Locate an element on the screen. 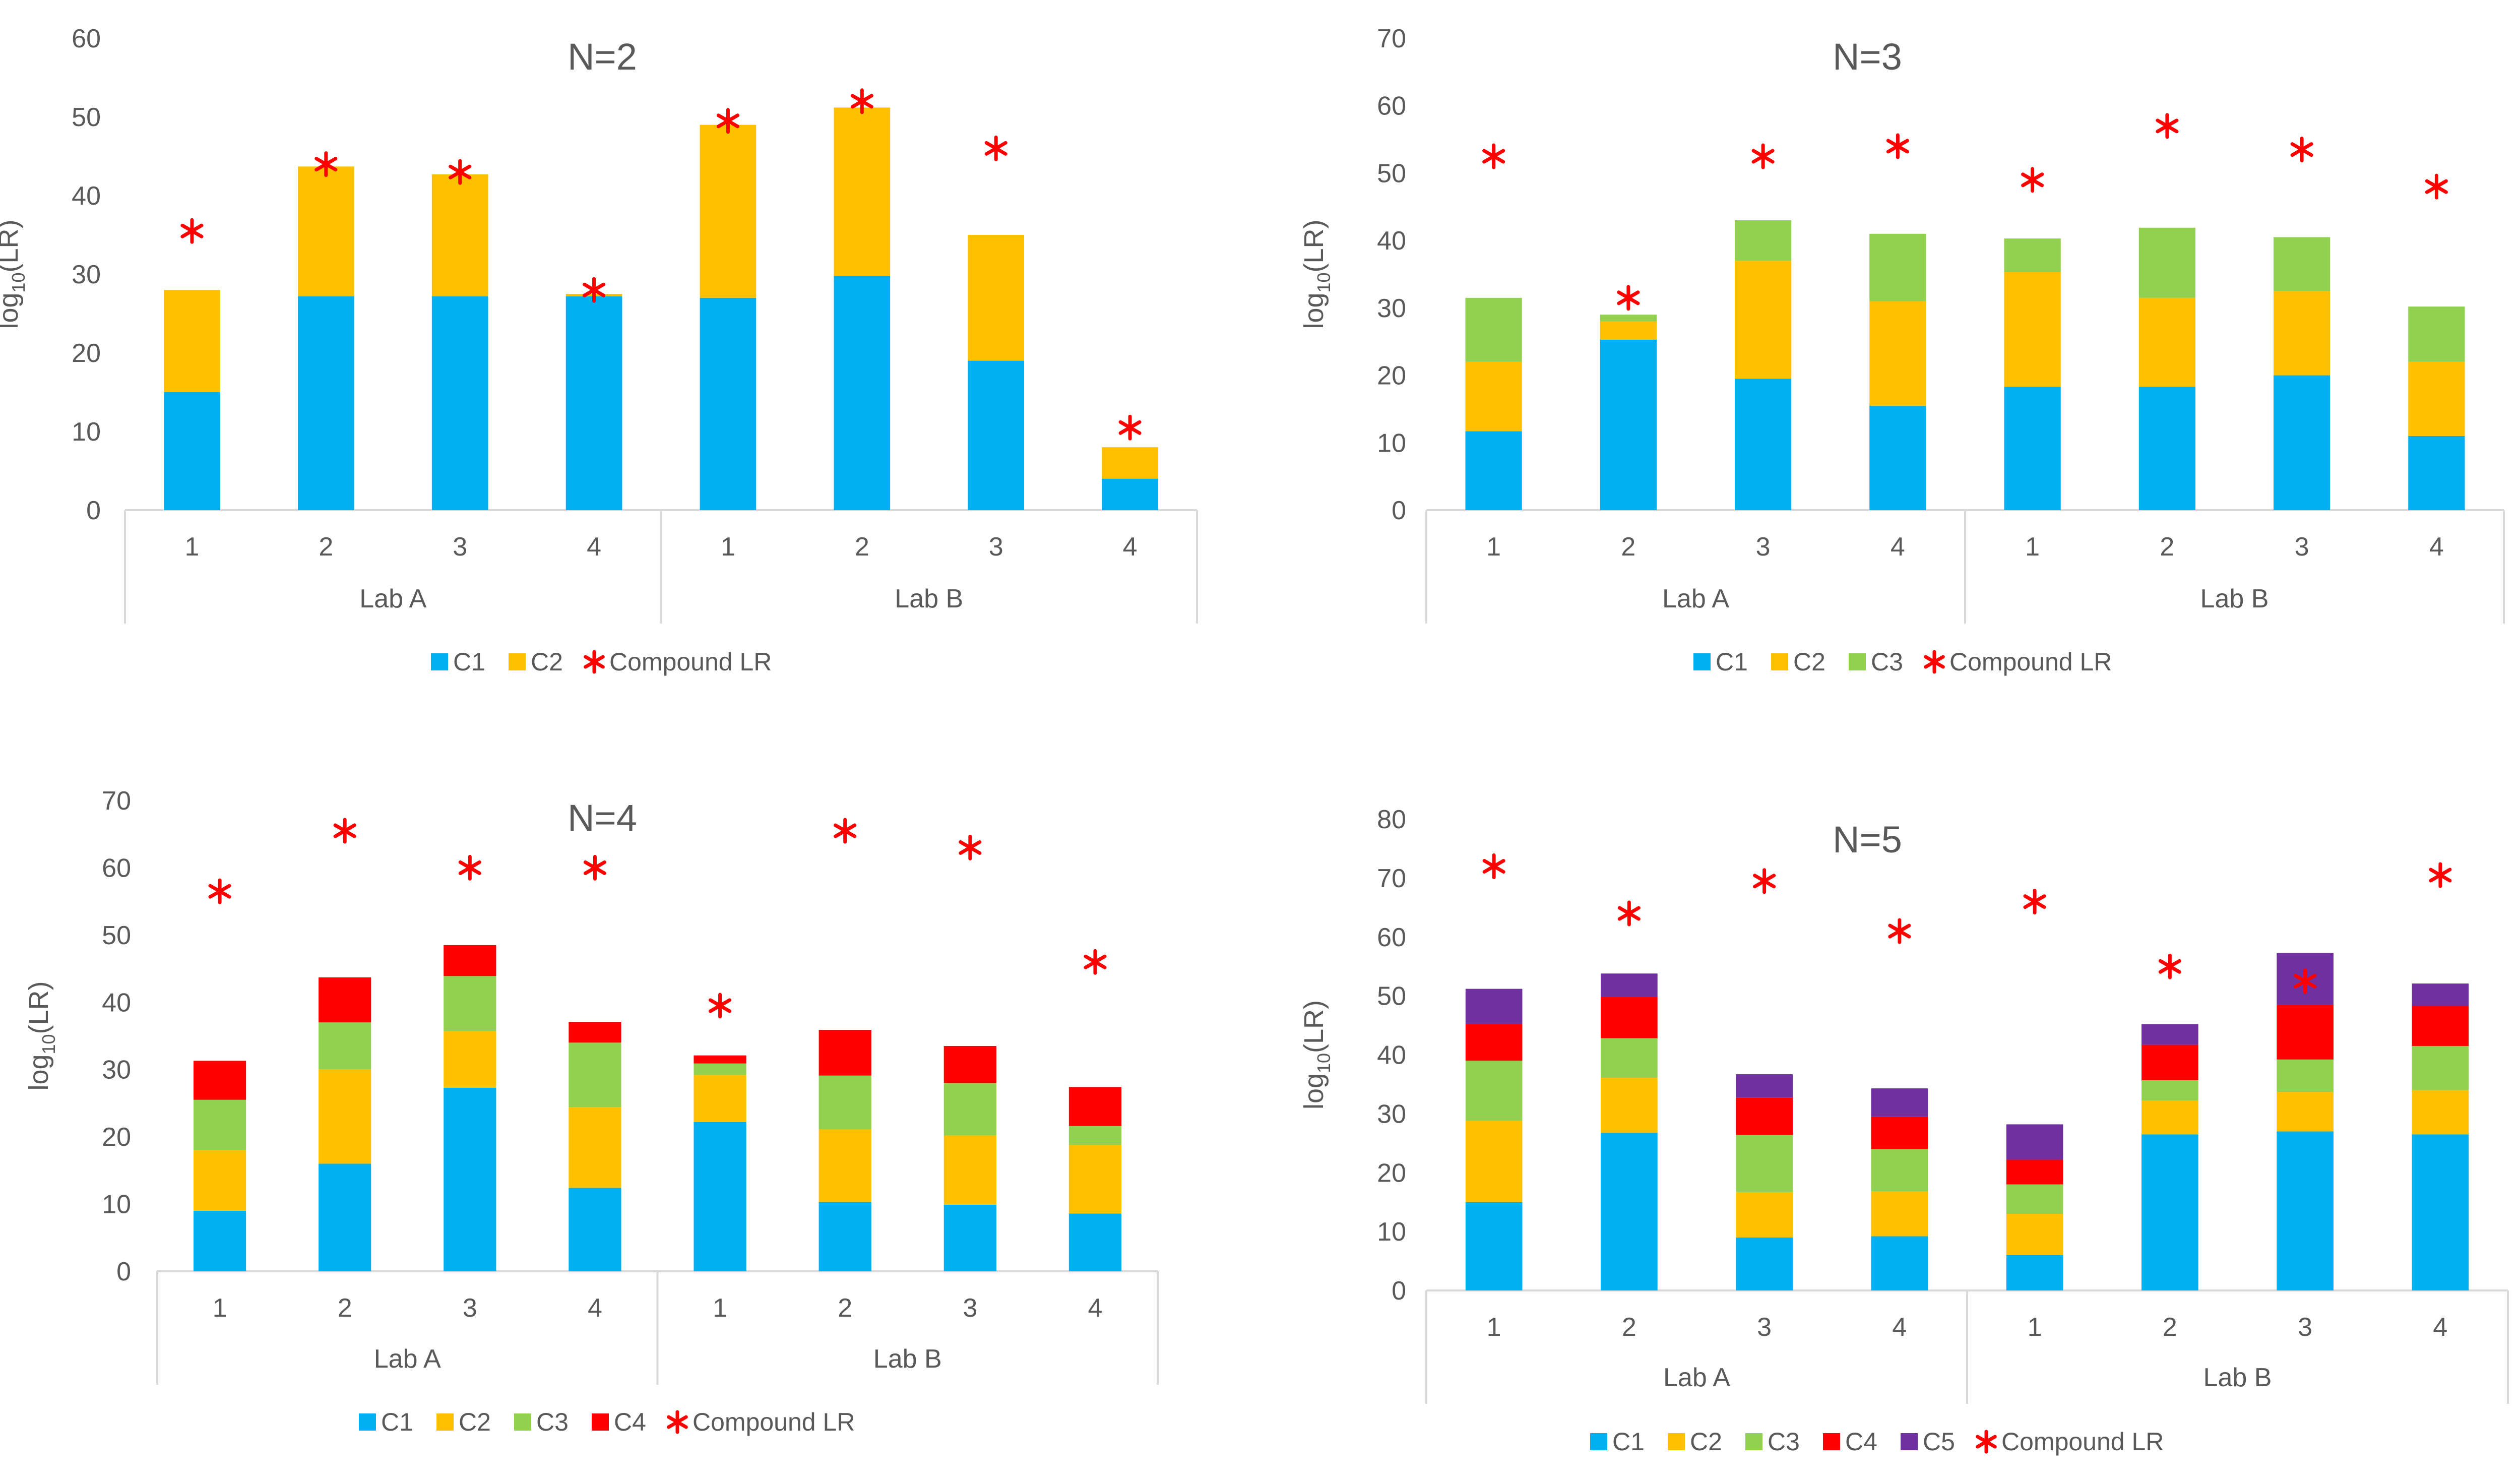 Image resolution: width=2520 pixels, height=1480 pixels. legend-label: C3 is located at coordinates (552, 1422).